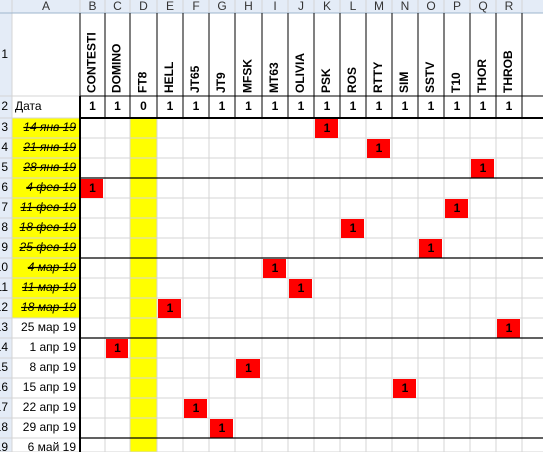 This screenshot has height=452, width=543. What do you see at coordinates (482, 76) in the screenshot?
I see `column-header: THOR` at bounding box center [482, 76].